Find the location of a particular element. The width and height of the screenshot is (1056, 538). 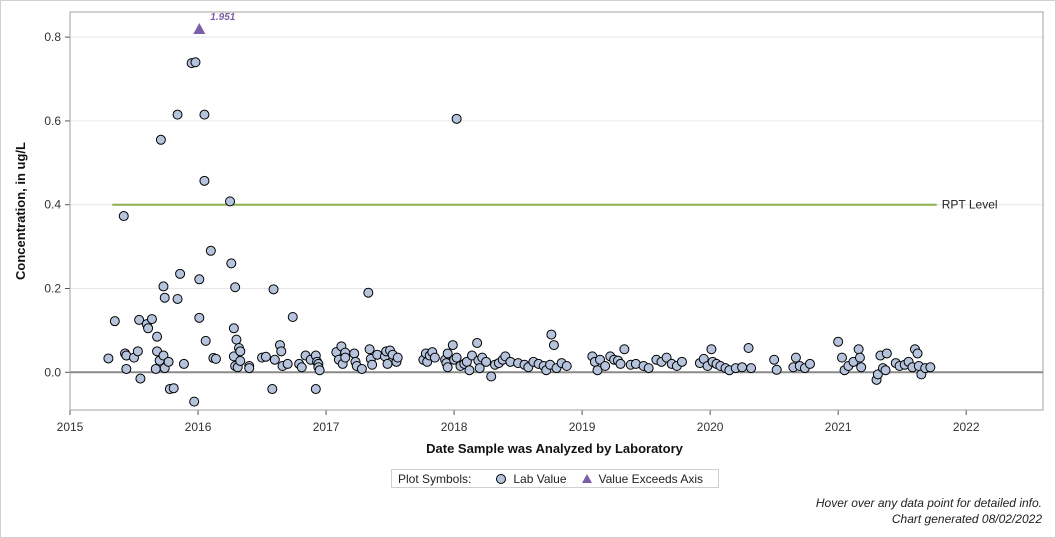

y-tick-label: 0.8 is located at coordinates (52, 37).